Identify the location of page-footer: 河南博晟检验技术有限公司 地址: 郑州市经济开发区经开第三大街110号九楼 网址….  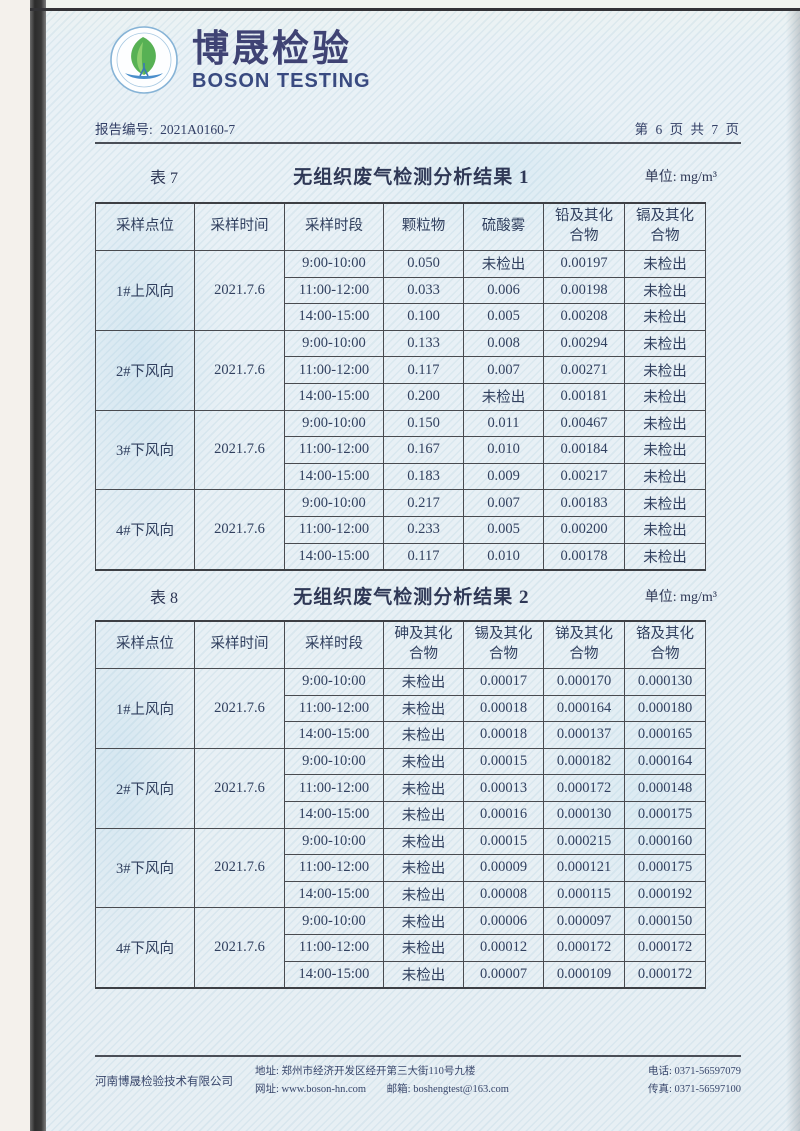
(418, 1077).